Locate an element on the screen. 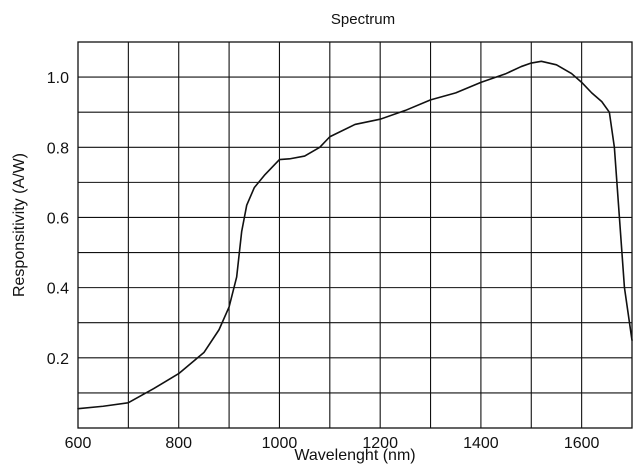 This screenshot has width=633, height=467. y-tick-label: 0.4 is located at coordinates (58, 289).